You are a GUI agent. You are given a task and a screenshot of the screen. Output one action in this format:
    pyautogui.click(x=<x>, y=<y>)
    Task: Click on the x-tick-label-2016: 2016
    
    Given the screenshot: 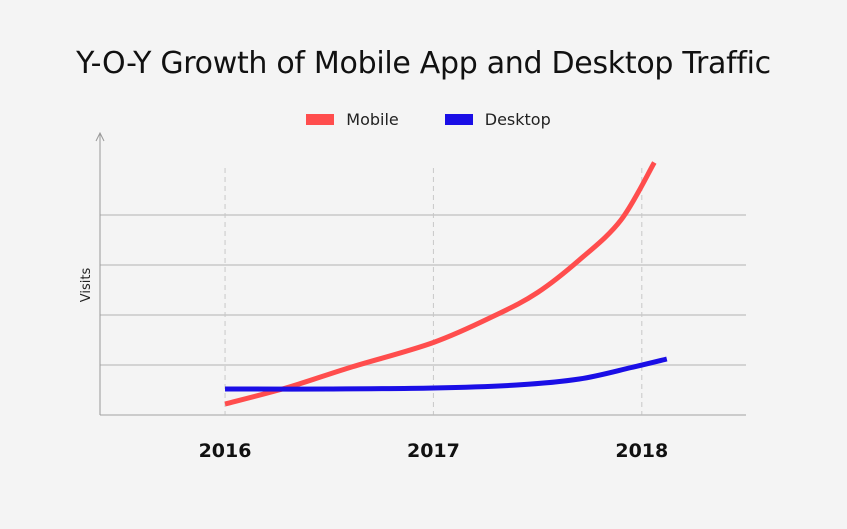 What is the action you would take?
    pyautogui.click(x=225, y=451)
    